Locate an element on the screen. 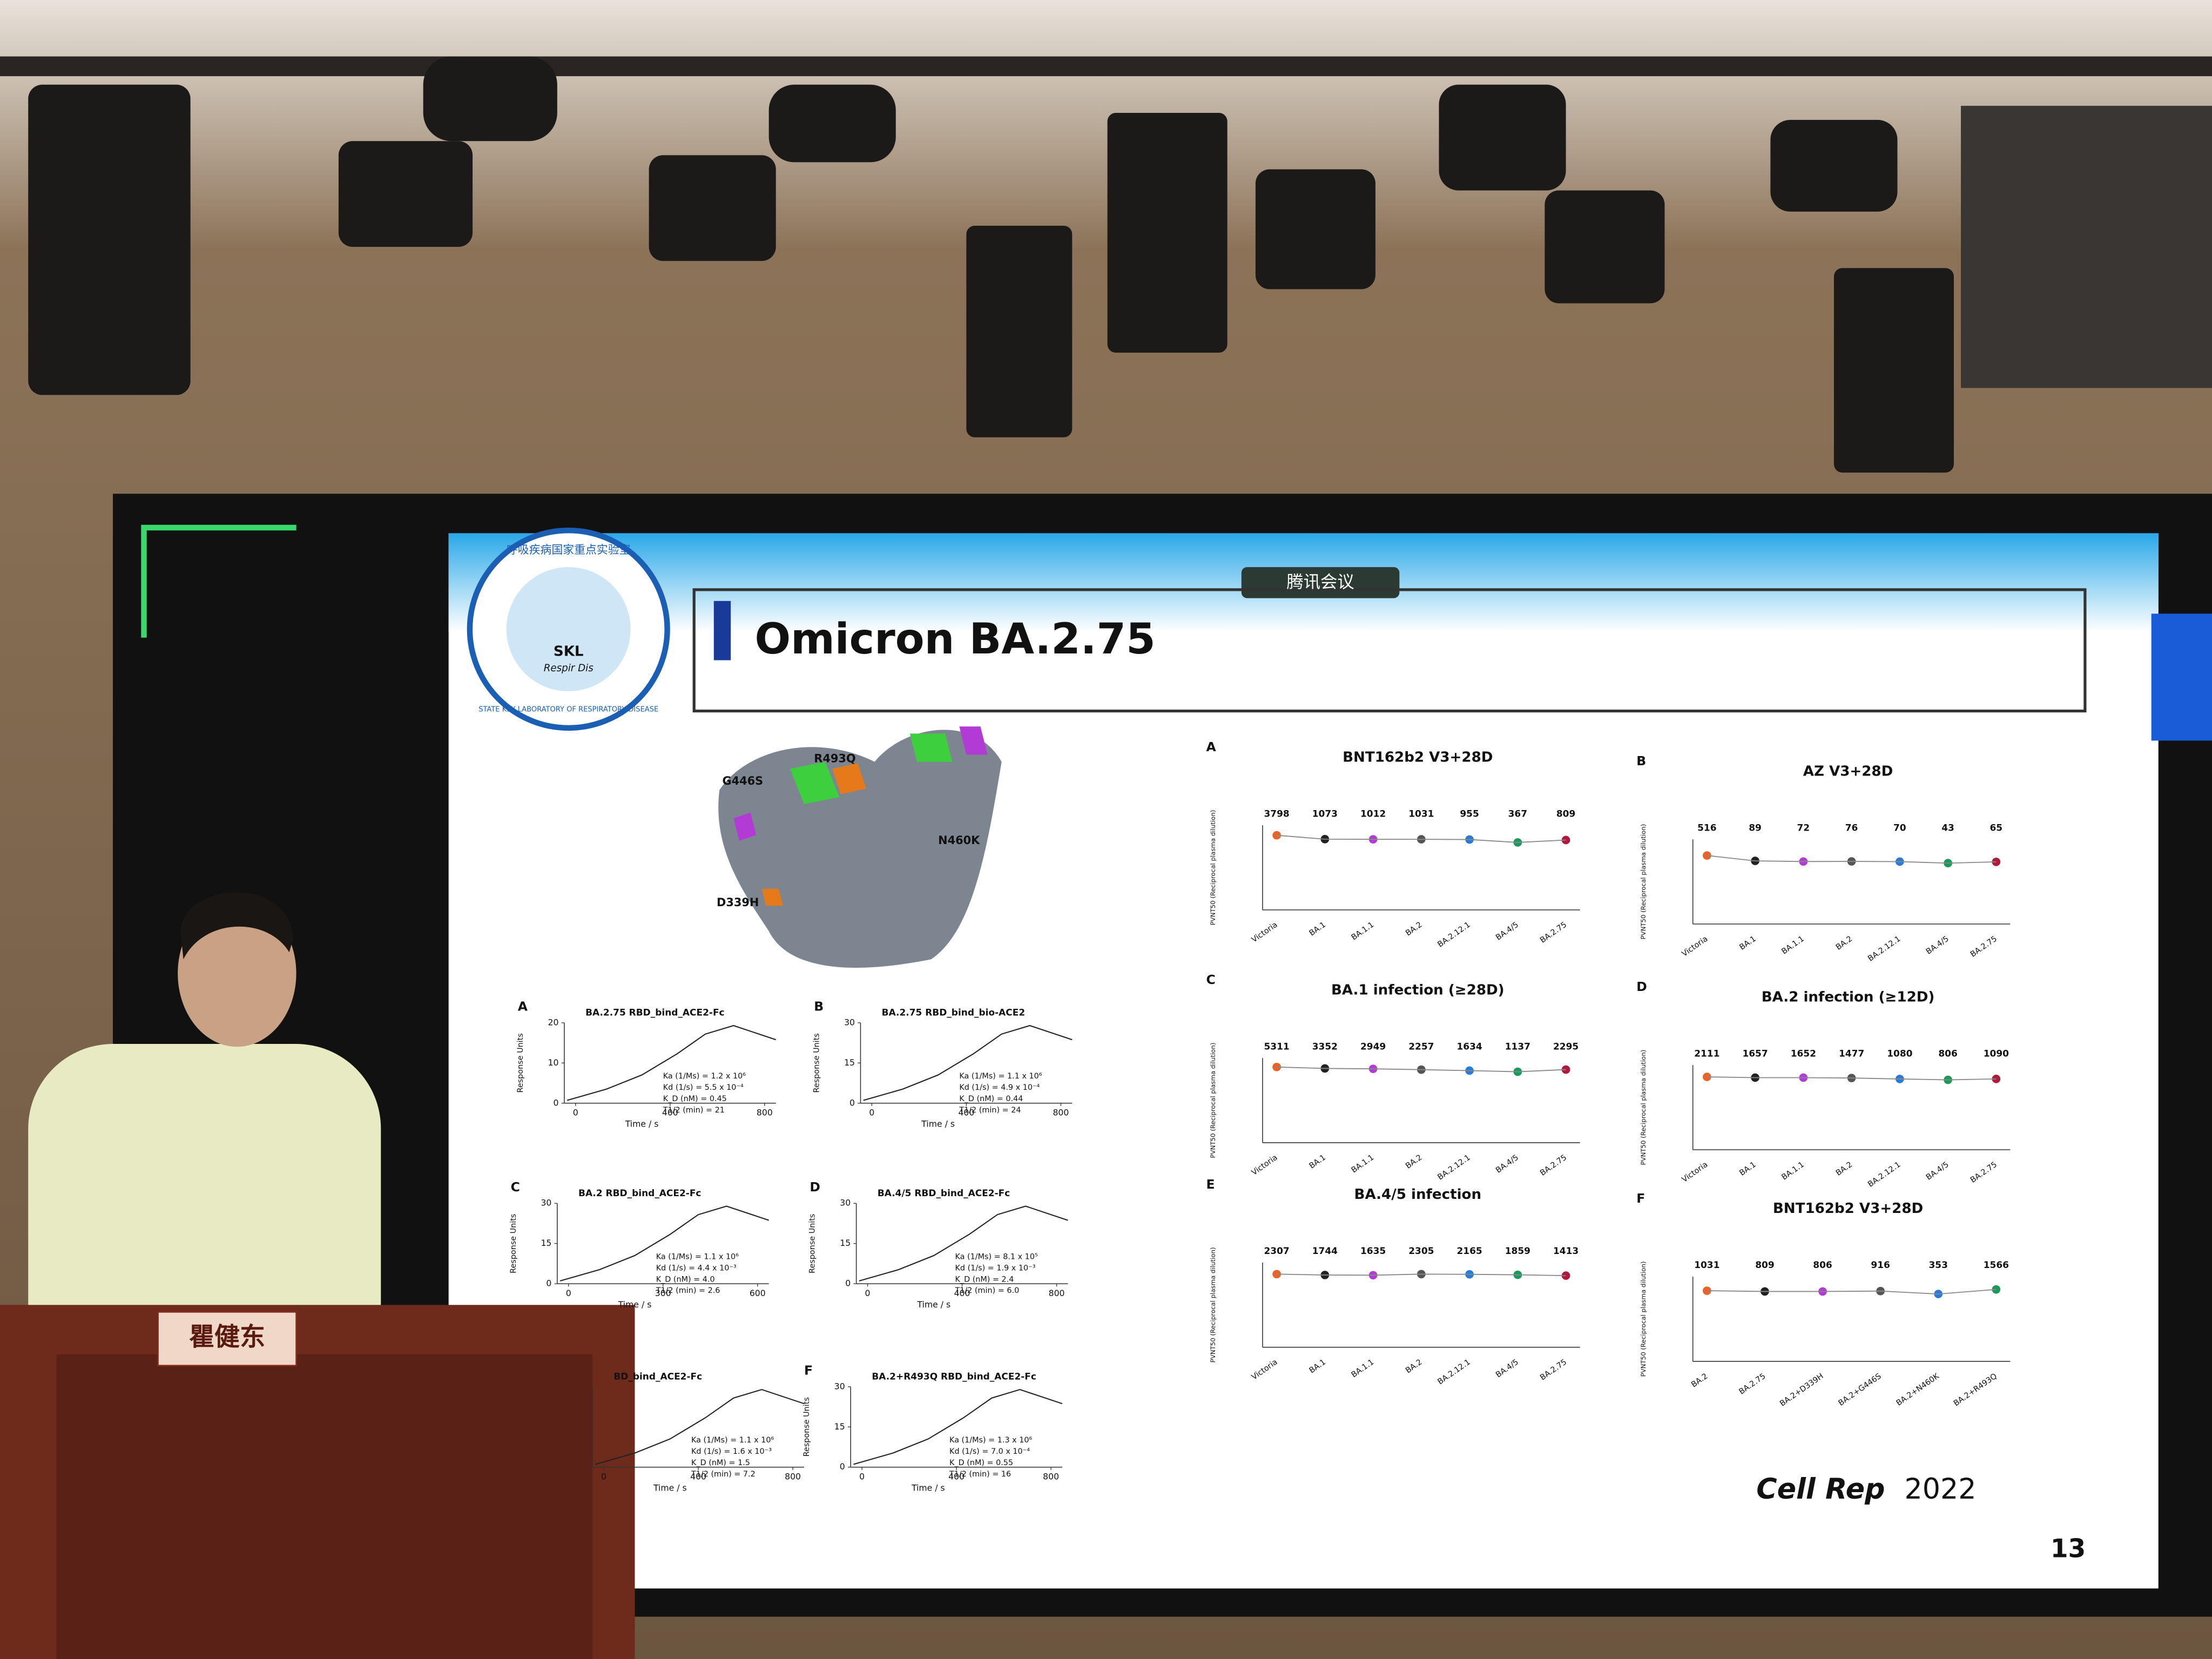 This screenshot has height=1659, width=2212. y-tick-label: 20 is located at coordinates (553, 1022).